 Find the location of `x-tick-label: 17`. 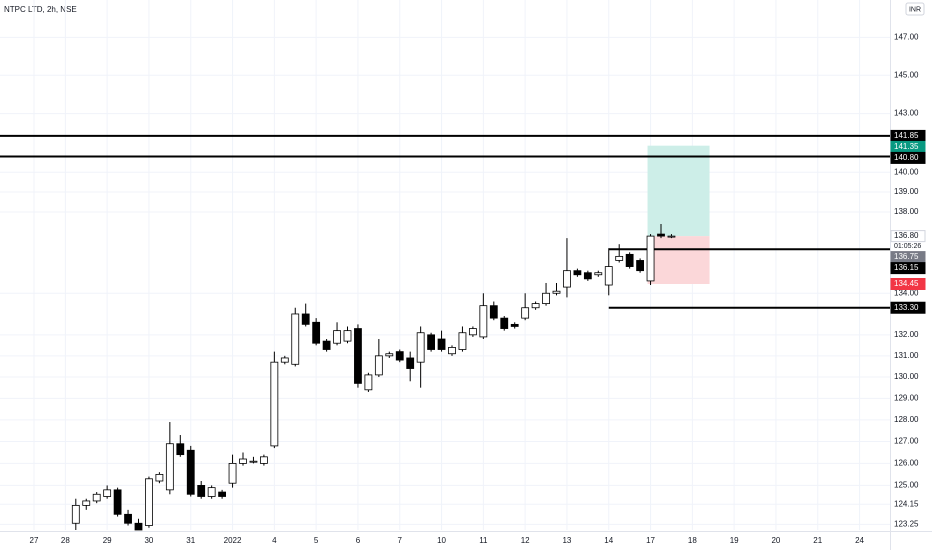

x-tick-label: 17 is located at coordinates (650, 540).